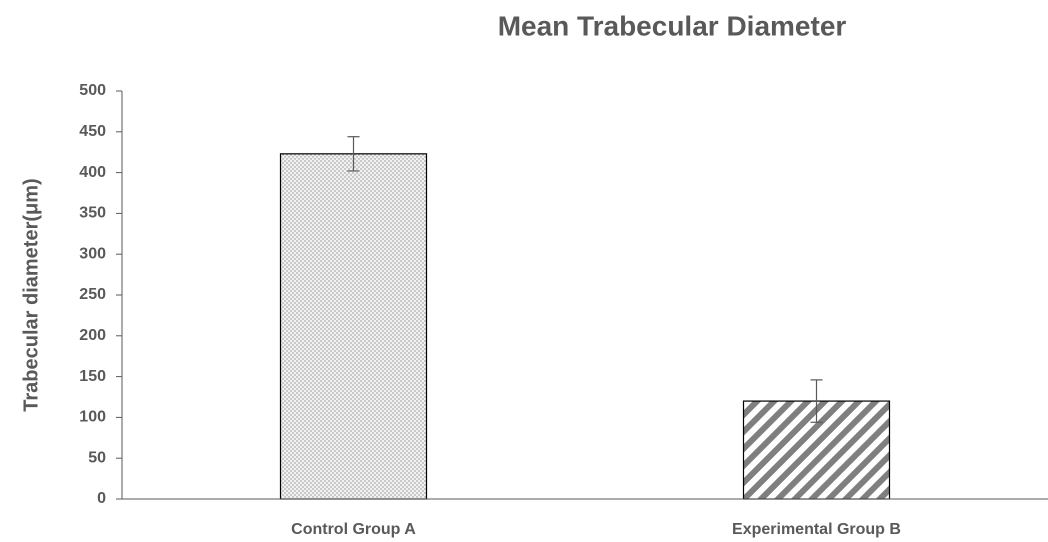  I want to click on y-tick-label: 400, so click(92, 172).